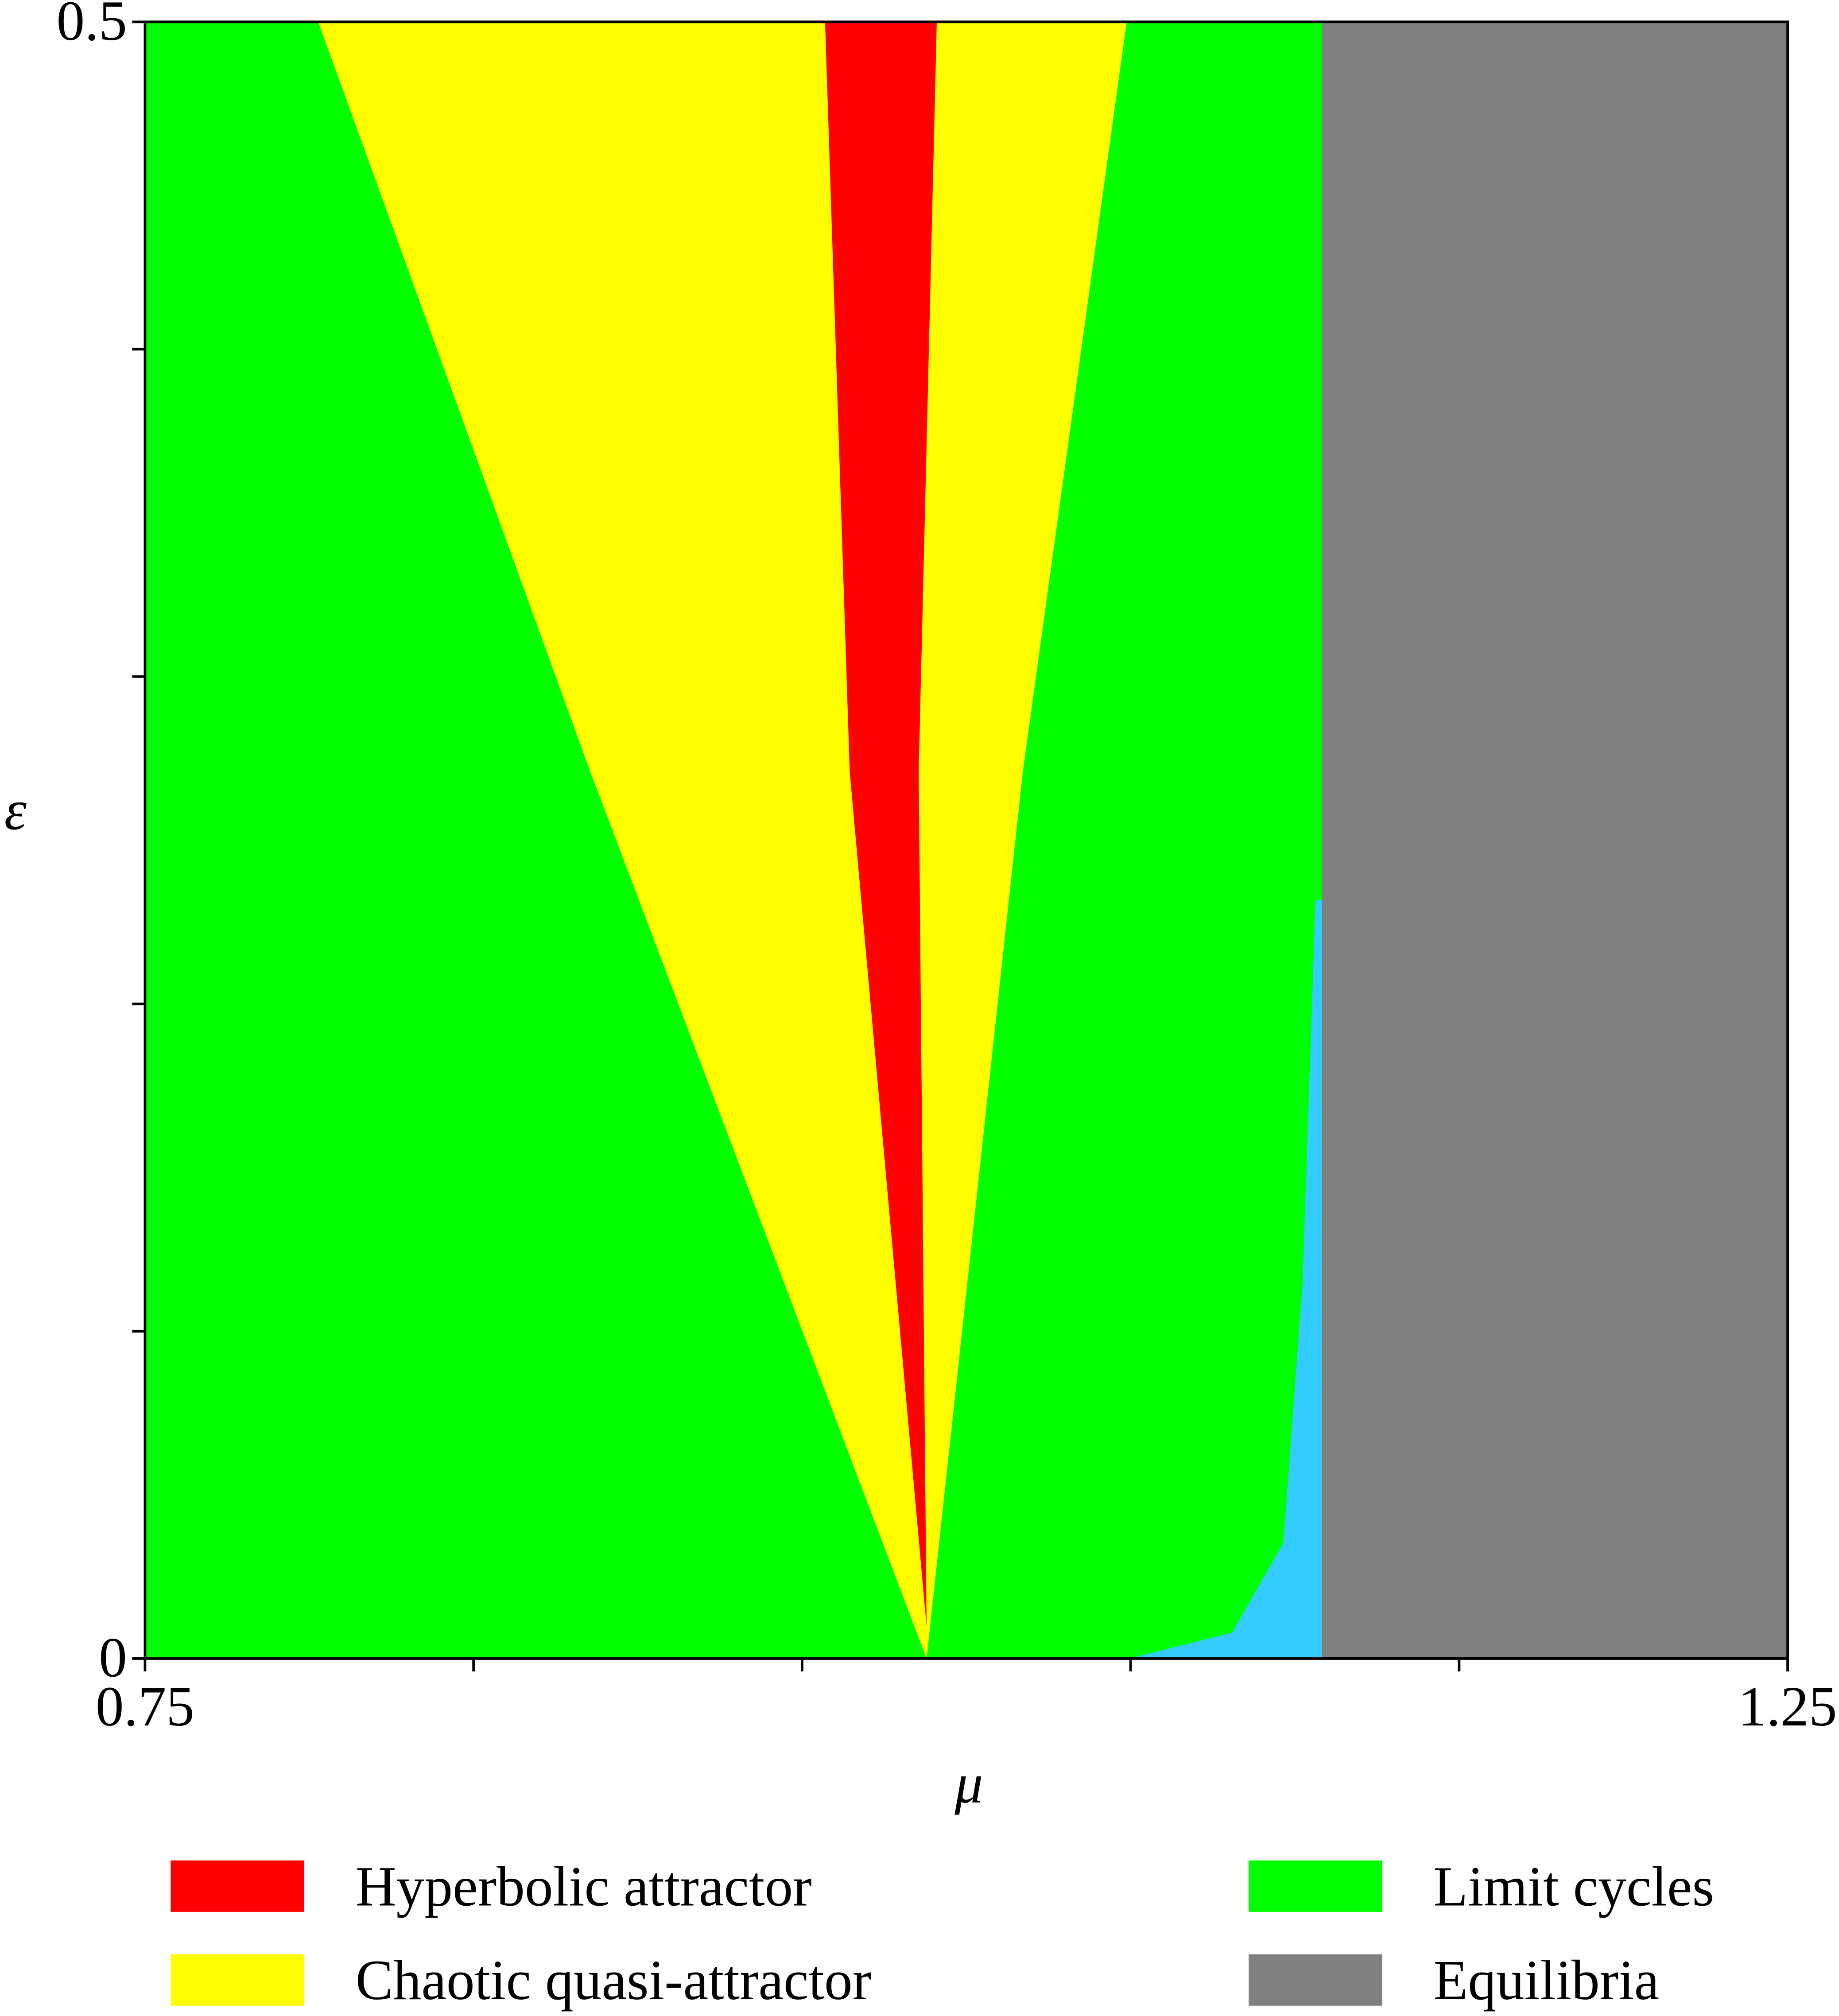 Image resolution: width=1839 pixels, height=2016 pixels. What do you see at coordinates (1573, 1886) in the screenshot?
I see `legend-label: Limit cycles` at bounding box center [1573, 1886].